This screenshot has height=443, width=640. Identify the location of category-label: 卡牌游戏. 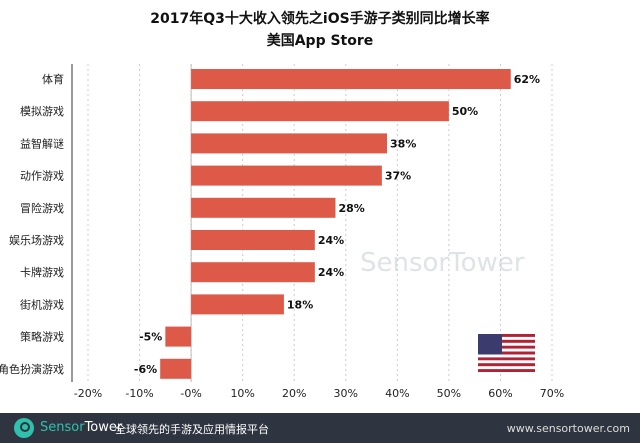
(42, 272).